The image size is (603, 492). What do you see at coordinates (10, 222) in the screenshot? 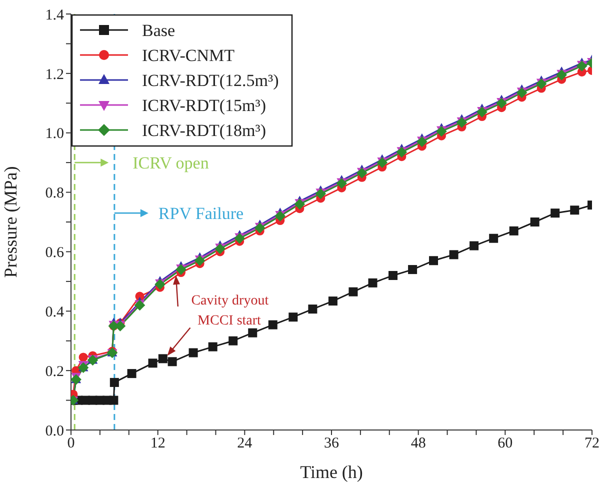
I see `y-axis-title: Pressure (MPa)` at bounding box center [10, 222].